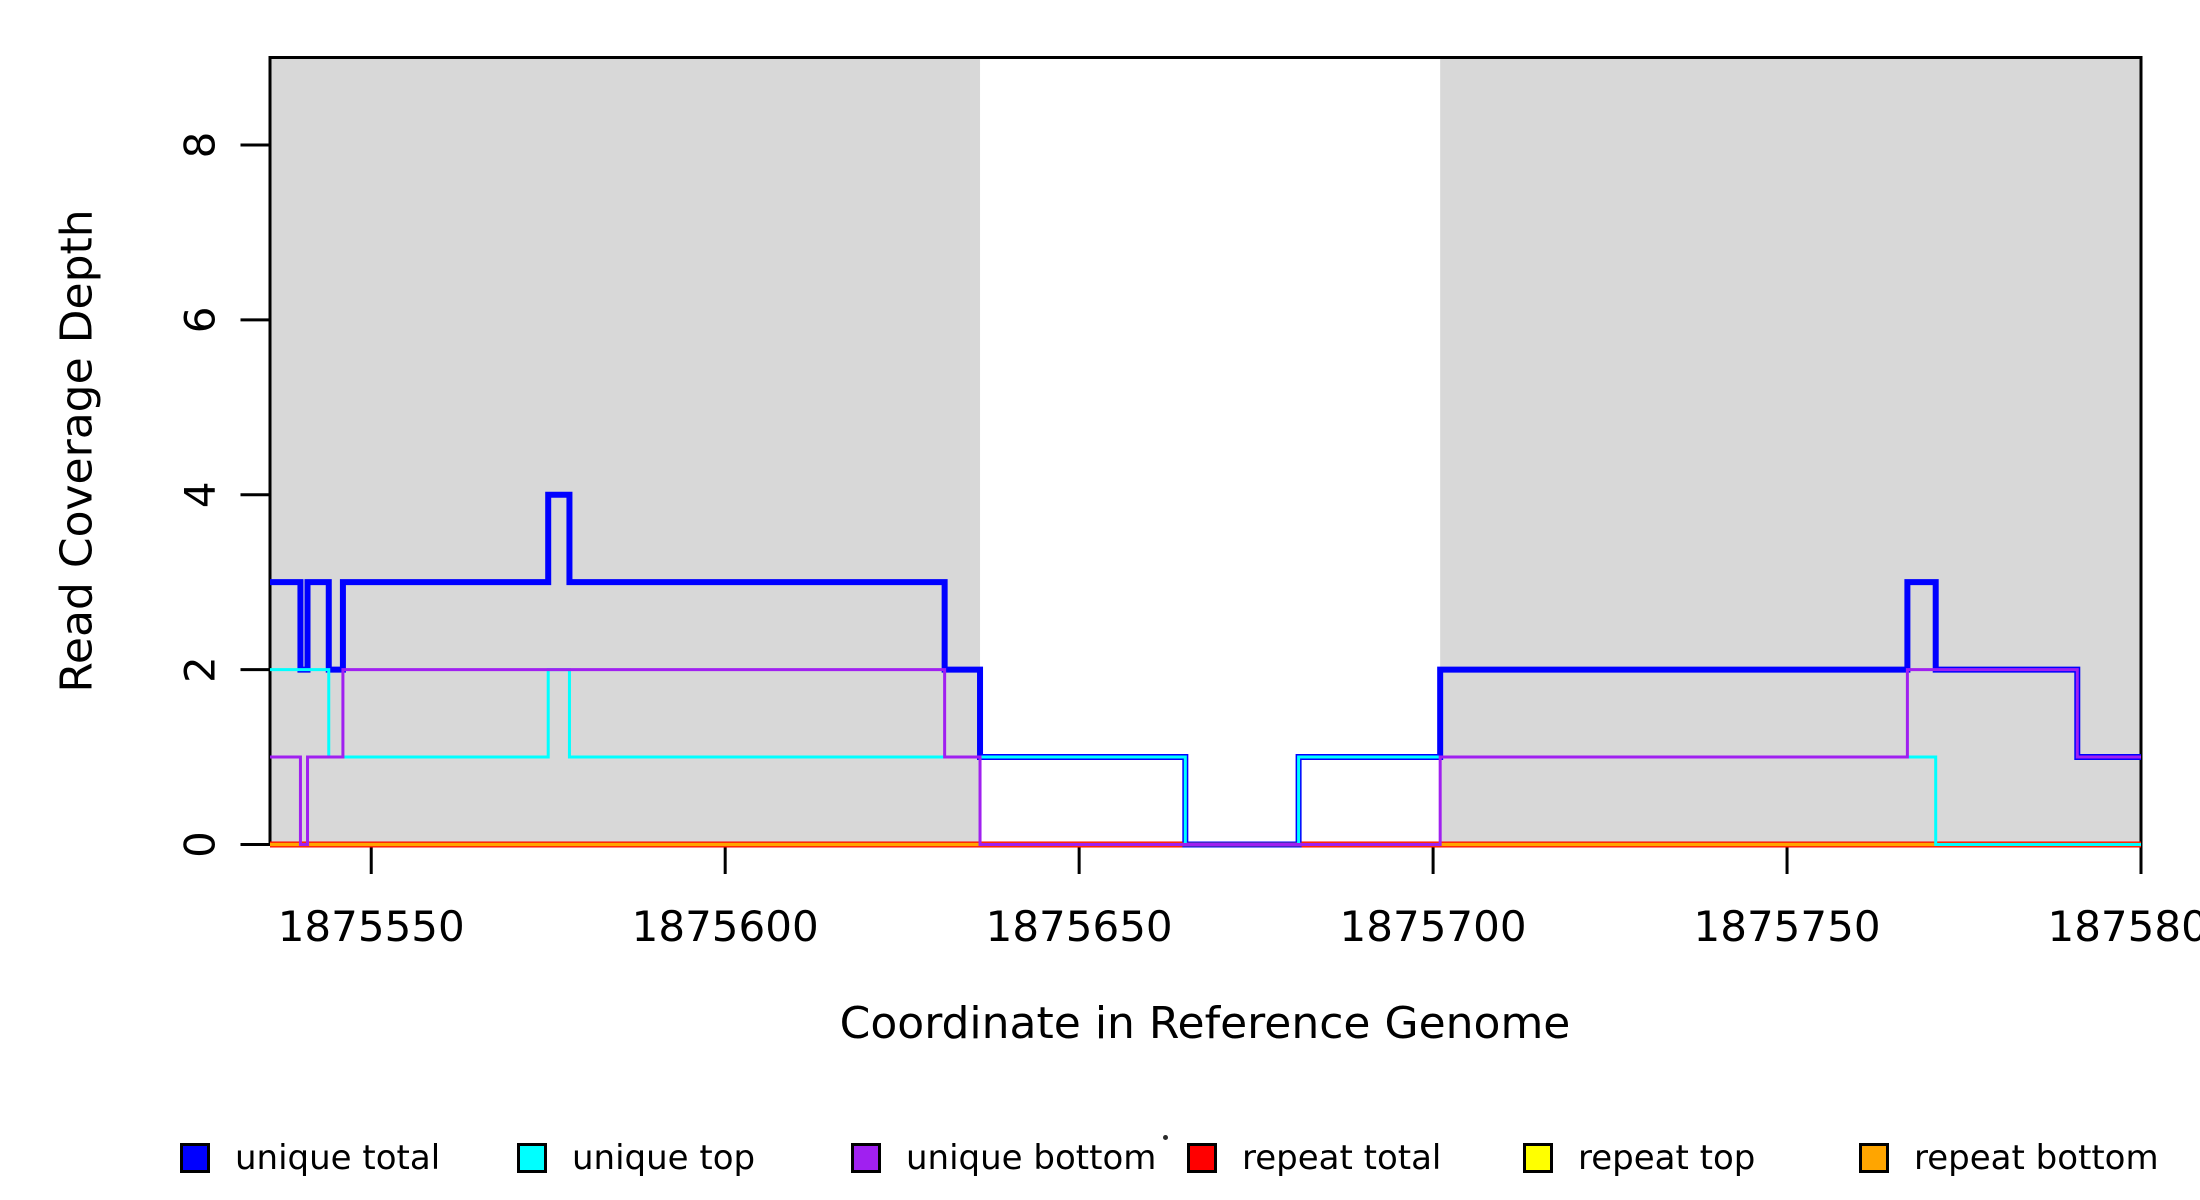  What do you see at coordinates (1165, 1137) in the screenshot?
I see `stray-dot-artifact` at bounding box center [1165, 1137].